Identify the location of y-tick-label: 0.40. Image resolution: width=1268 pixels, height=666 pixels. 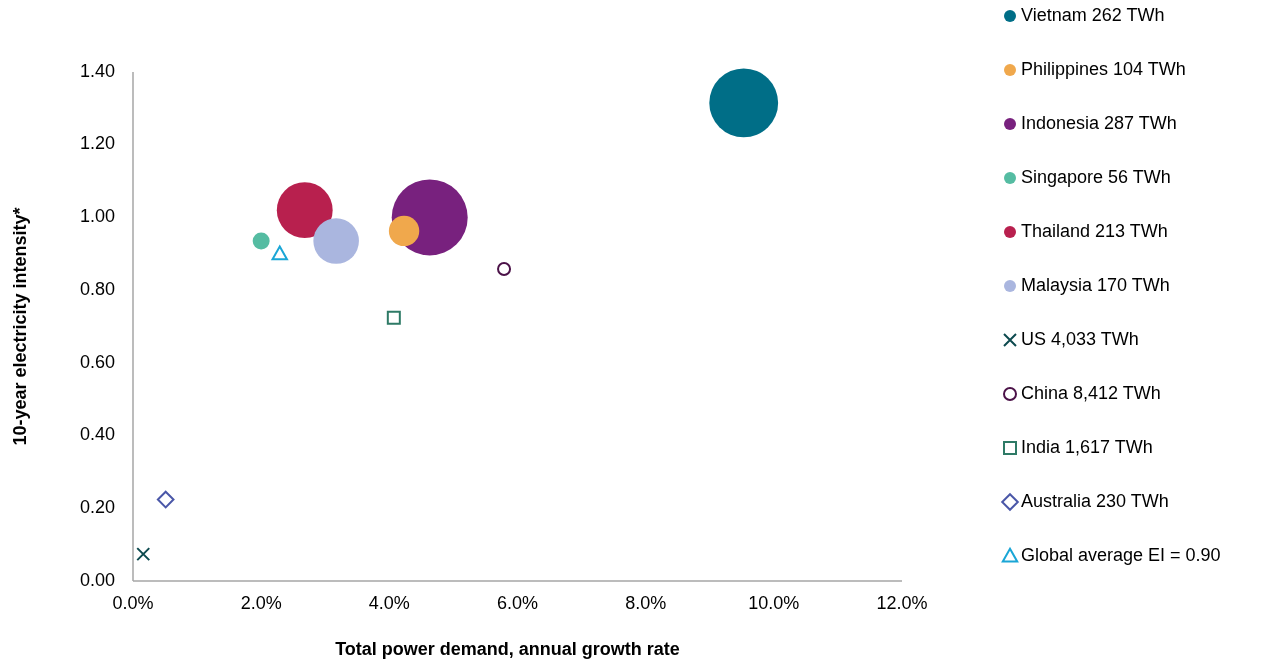
(97, 434).